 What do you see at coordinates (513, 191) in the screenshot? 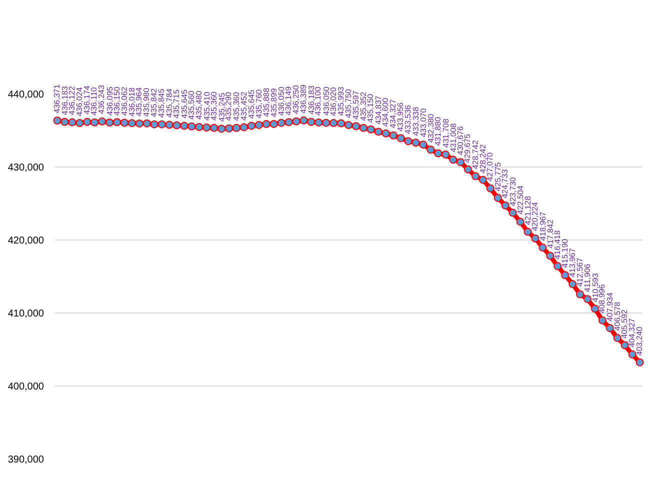
I see `data-label: 423,730` at bounding box center [513, 191].